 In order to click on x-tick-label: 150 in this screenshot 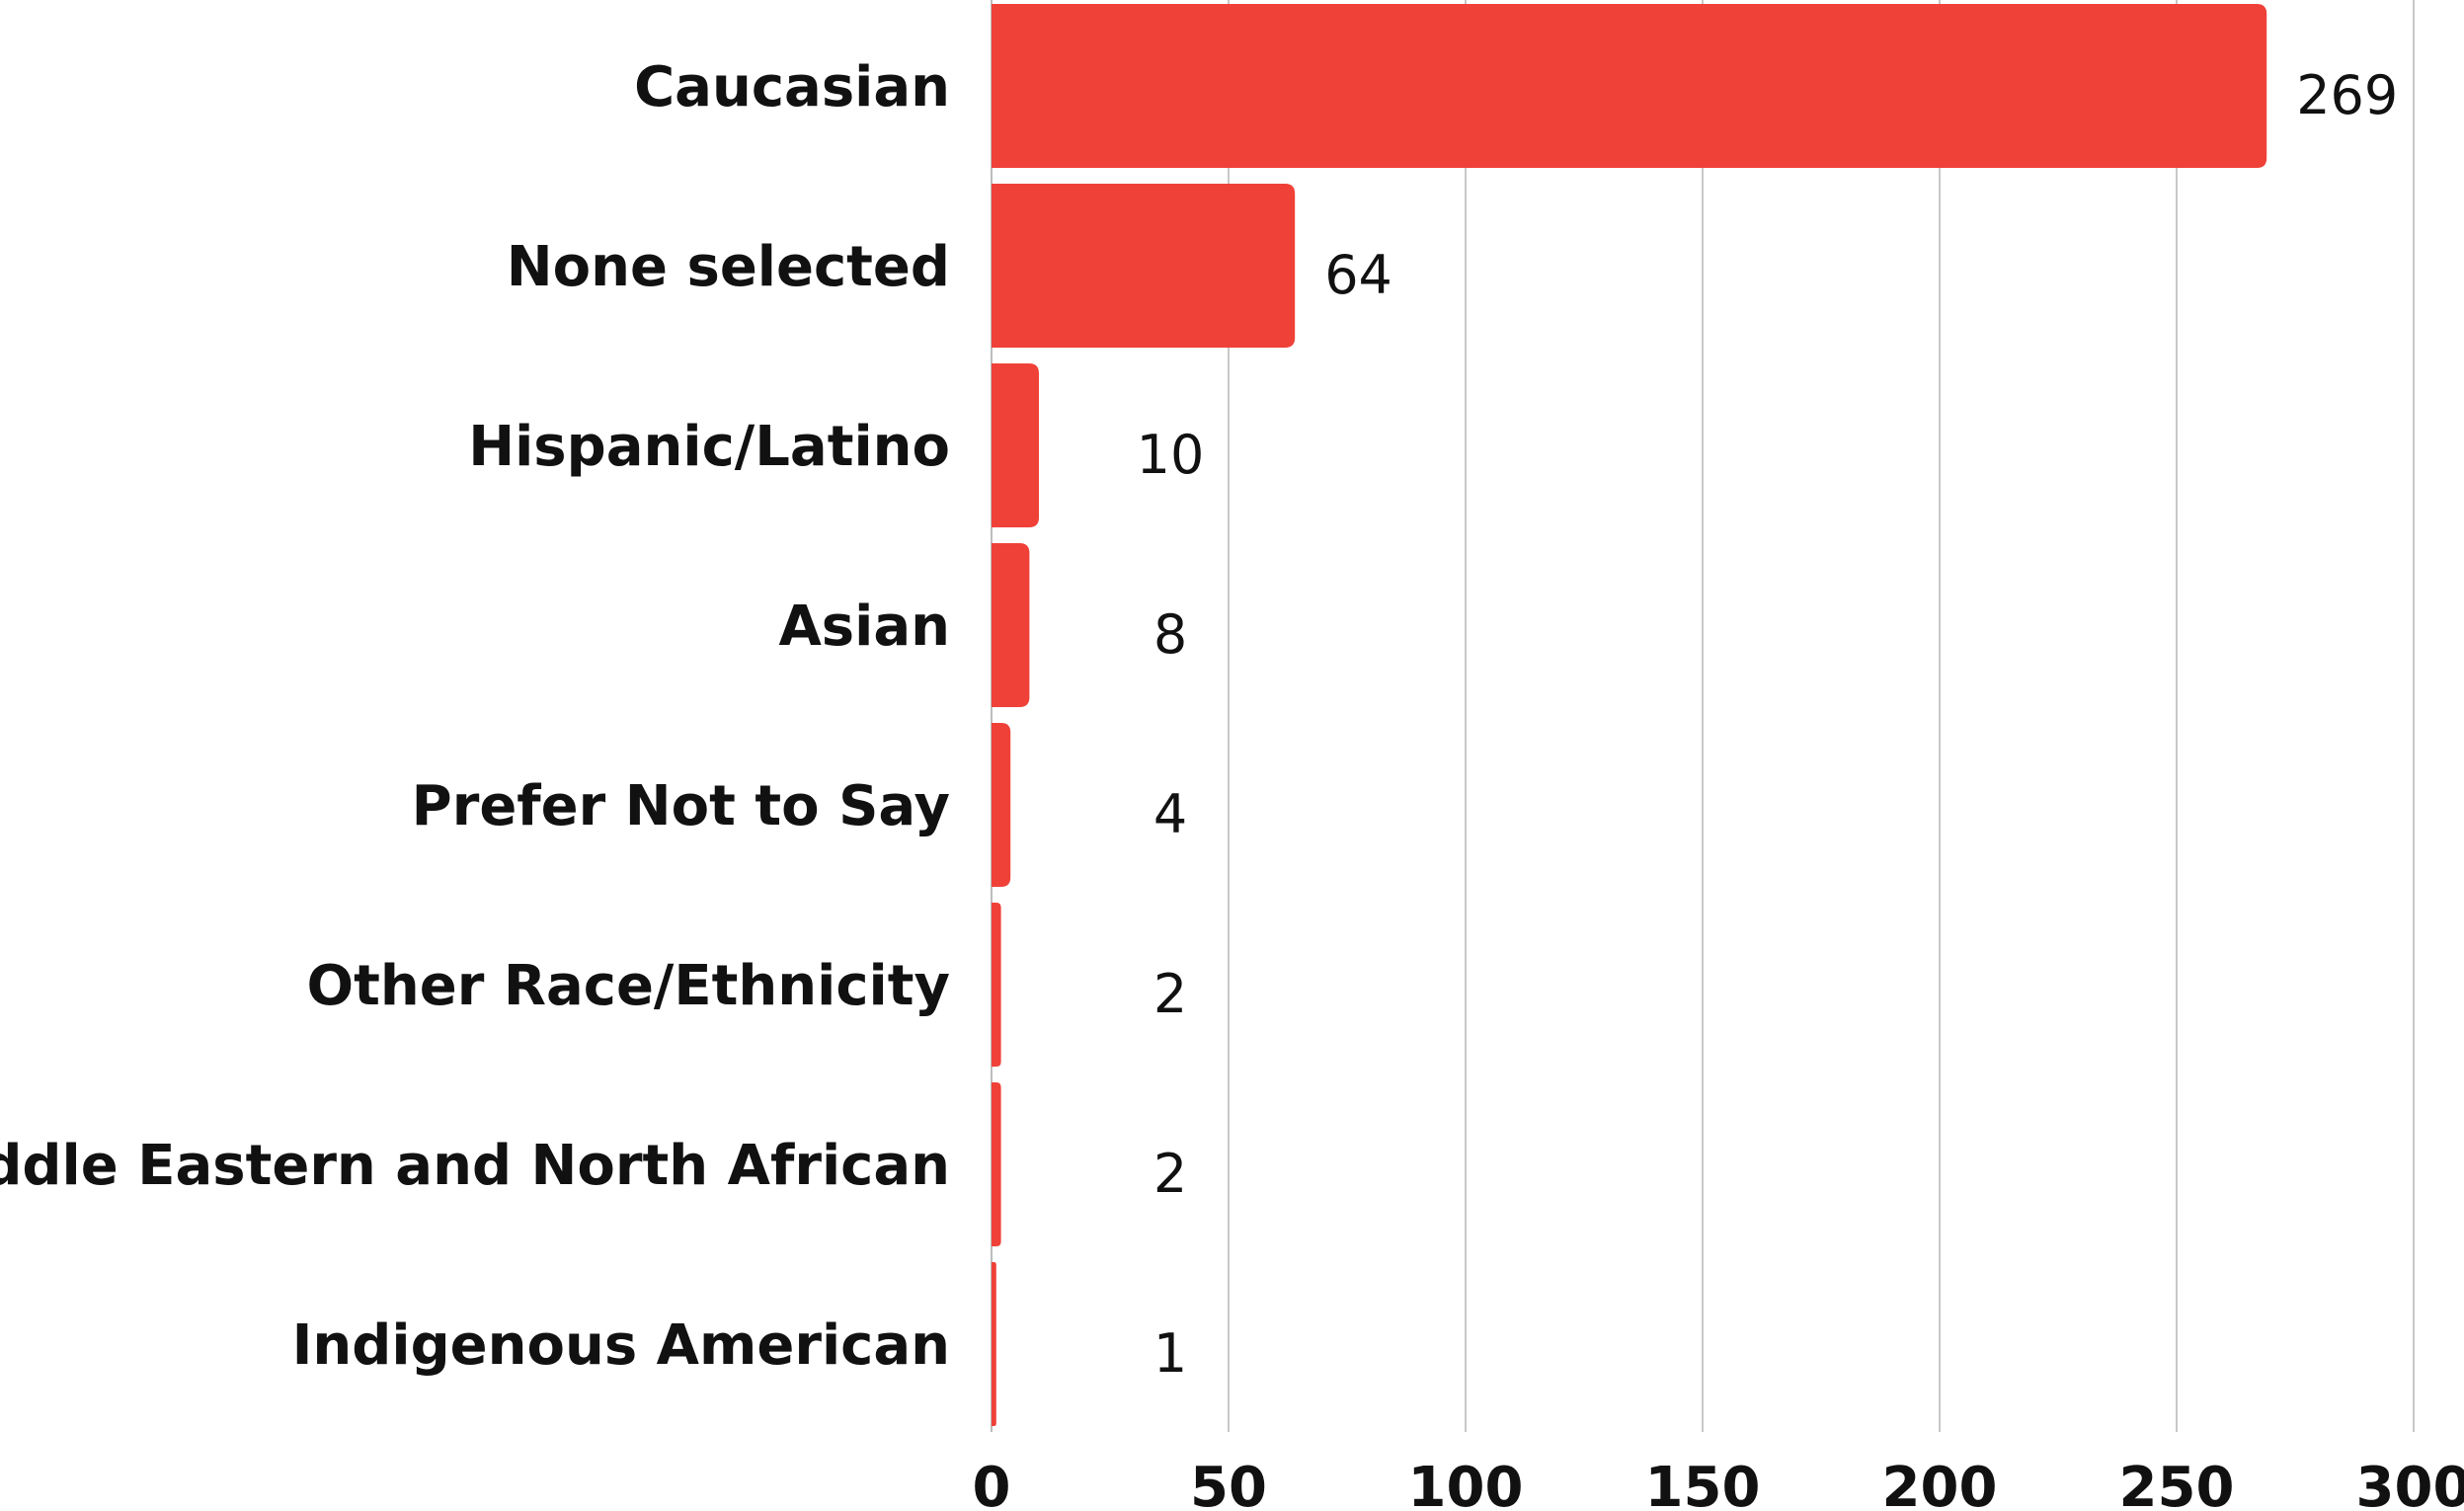, I will do `click(1703, 1483)`.